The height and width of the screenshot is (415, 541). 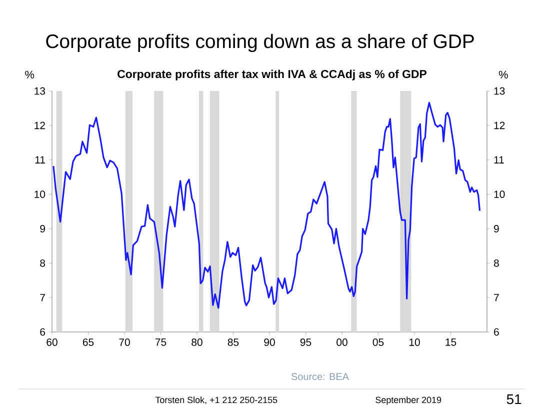 What do you see at coordinates (320, 376) in the screenshot?
I see `source-note: Source: BEA` at bounding box center [320, 376].